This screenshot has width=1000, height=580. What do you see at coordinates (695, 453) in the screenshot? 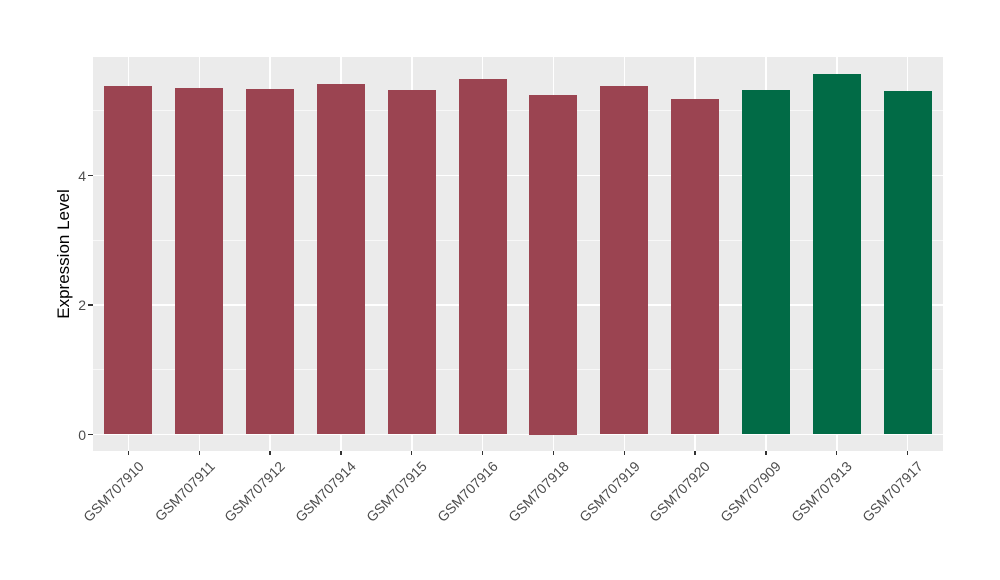
I see `x-tick-mark-GSM707920` at bounding box center [695, 453].